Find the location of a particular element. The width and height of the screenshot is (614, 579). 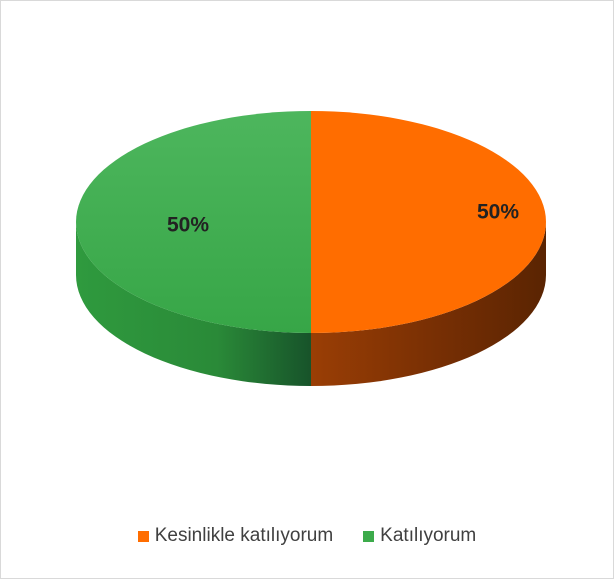

data-label-0: 50% is located at coordinates (498, 212).